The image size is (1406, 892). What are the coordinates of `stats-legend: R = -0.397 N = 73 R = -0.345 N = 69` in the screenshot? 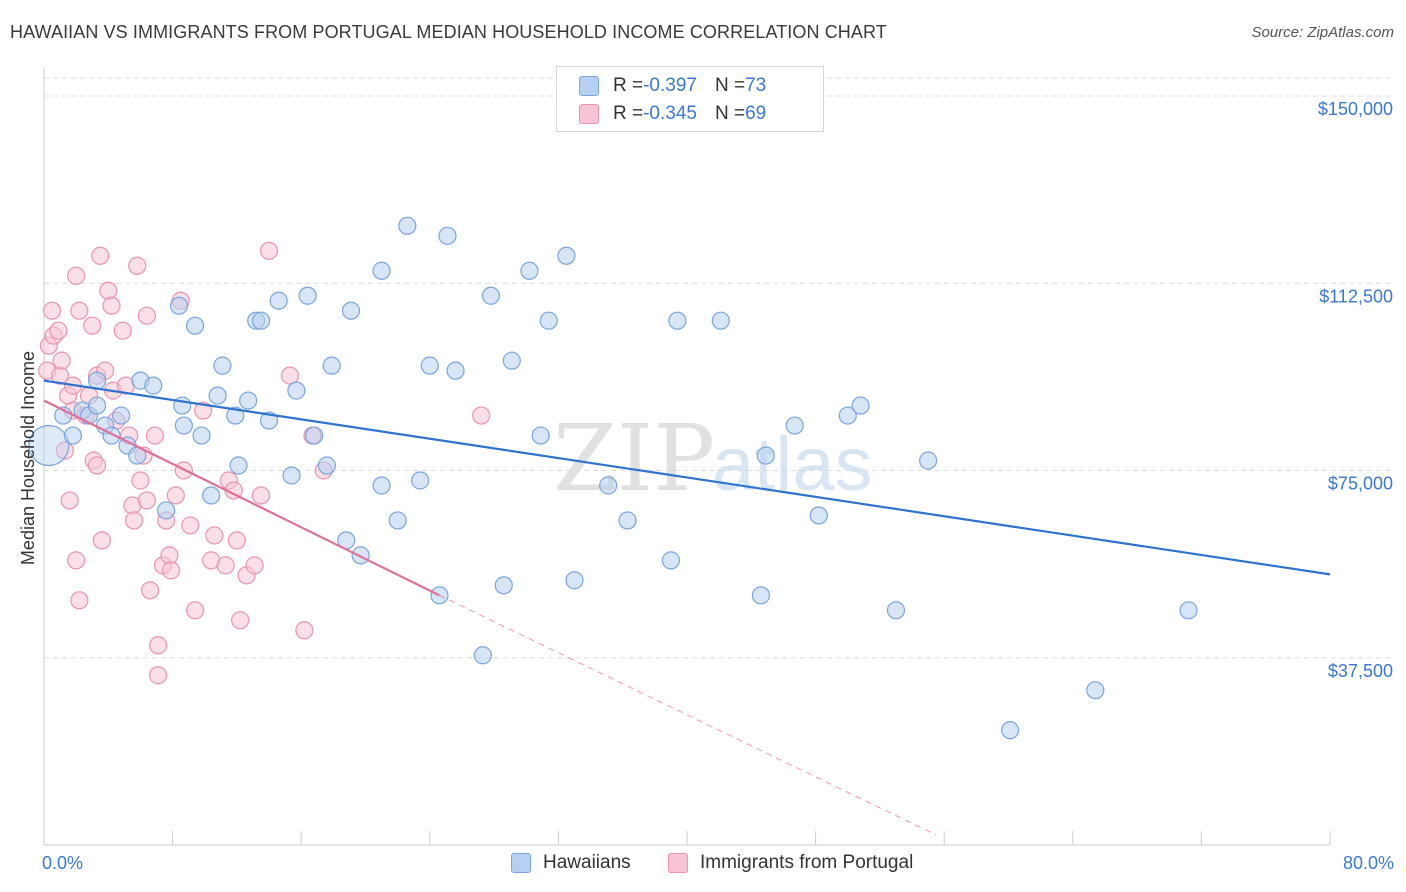 It's located at (690, 99).